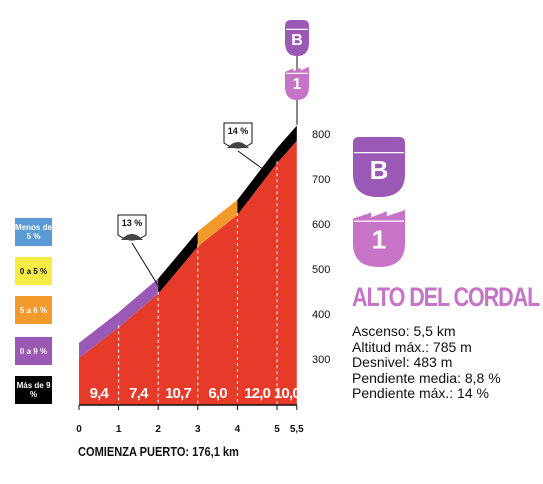  What do you see at coordinates (33, 232) in the screenshot?
I see `legend-item-less-5: Menos de 5 %` at bounding box center [33, 232].